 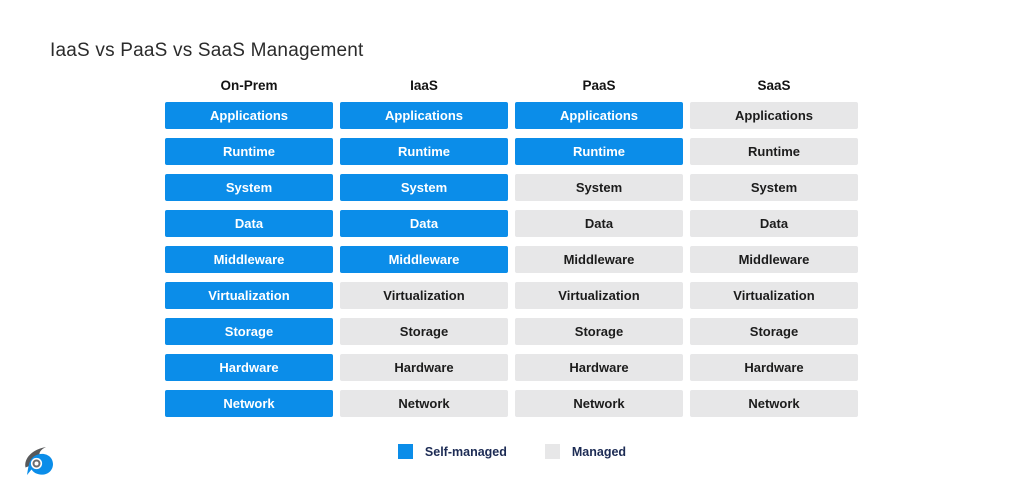 What do you see at coordinates (424, 367) in the screenshot?
I see `cell-iaas-hardware: Hardware` at bounding box center [424, 367].